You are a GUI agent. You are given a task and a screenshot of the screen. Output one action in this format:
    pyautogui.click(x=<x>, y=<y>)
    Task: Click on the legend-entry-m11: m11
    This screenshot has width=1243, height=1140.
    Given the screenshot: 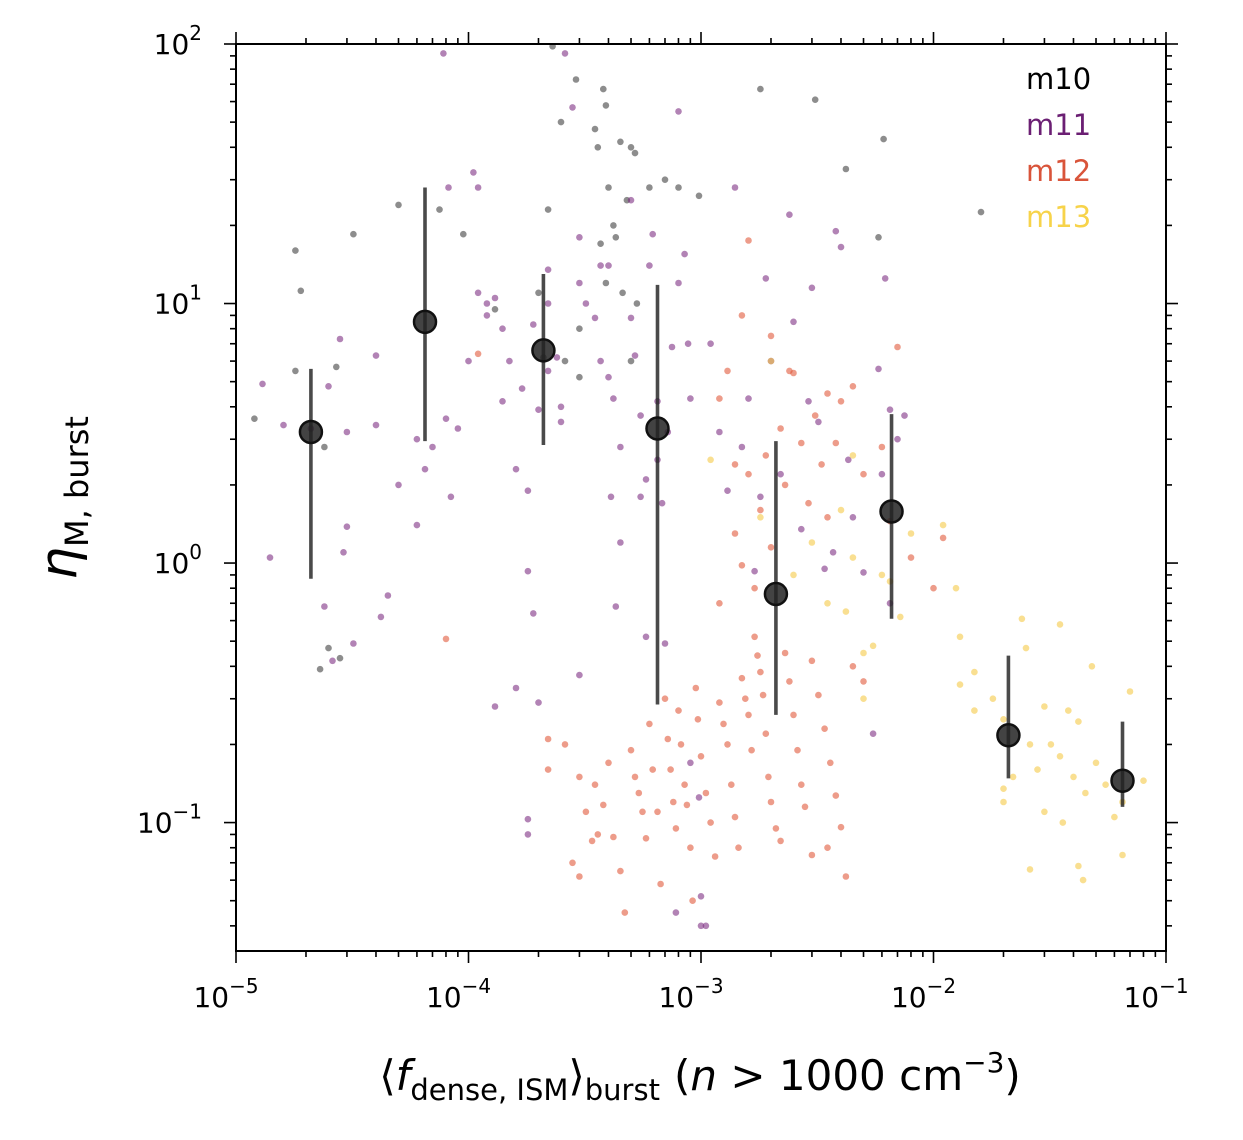 What is the action you would take?
    pyautogui.click(x=1058, y=125)
    